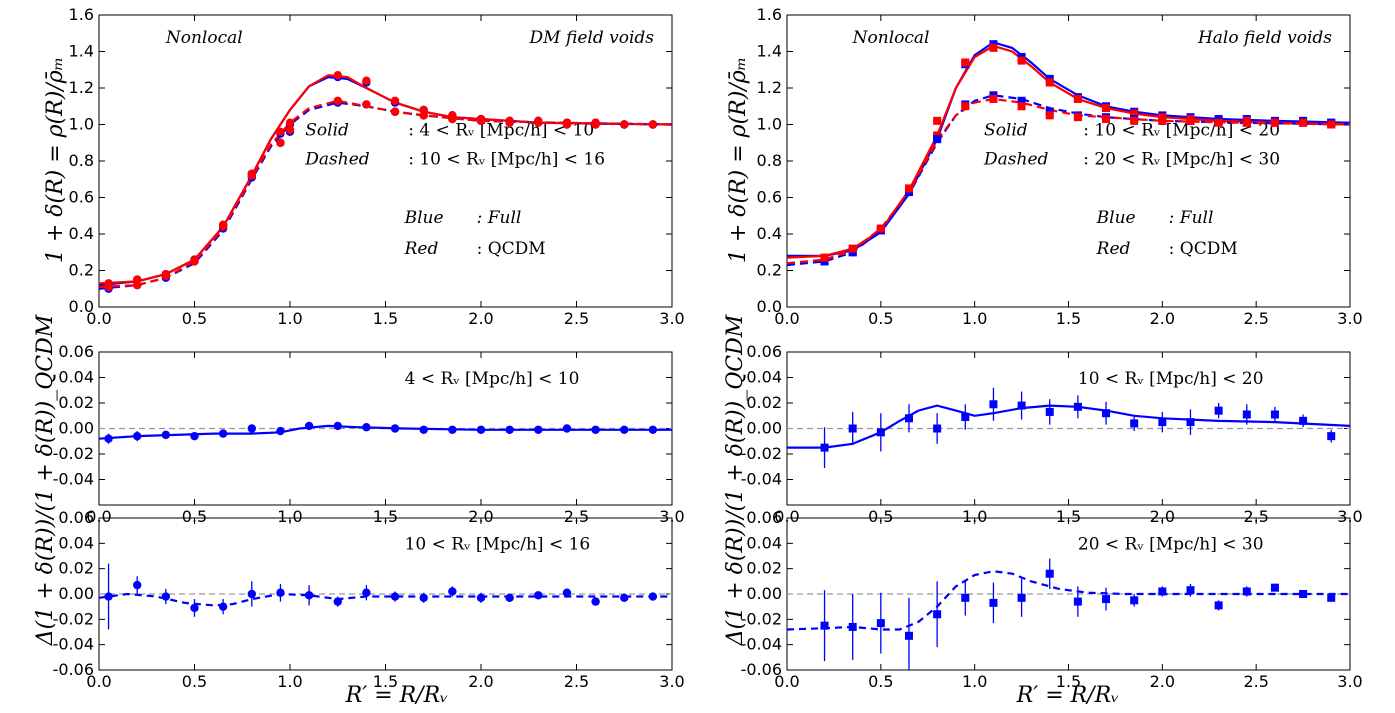  I want to click on y-tick-label: 0.6, so click(769, 197).